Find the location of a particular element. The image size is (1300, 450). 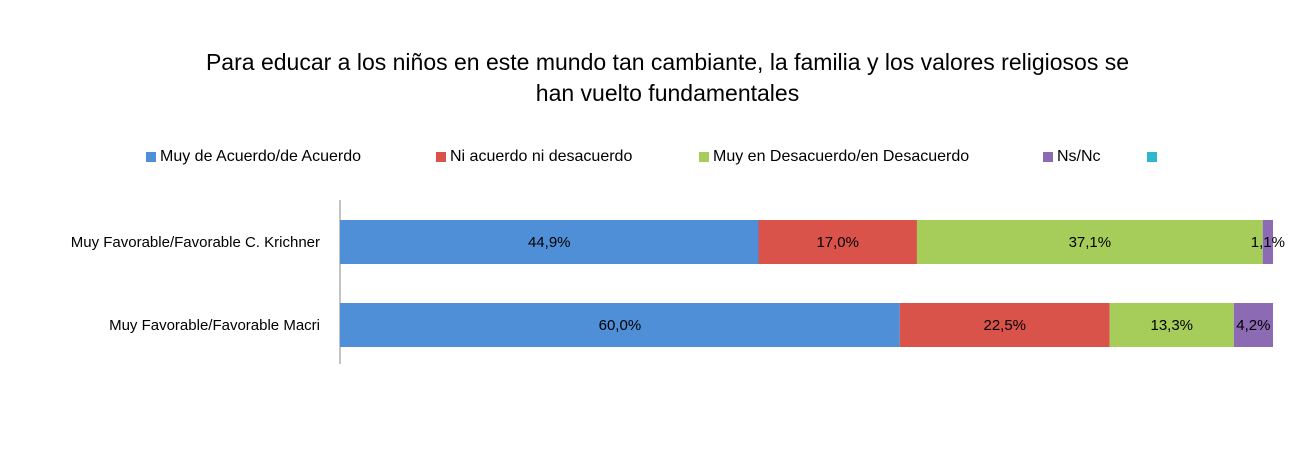

legend-item-muy-de-acuerdo: Muy de Acuerdo/de Acuerdo is located at coordinates (253, 157).